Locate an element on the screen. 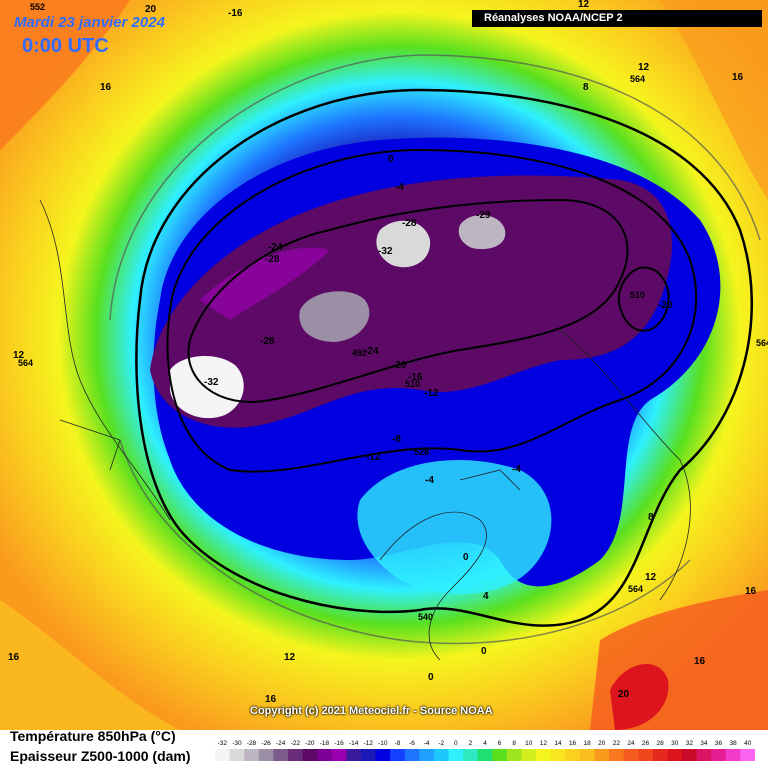 The height and width of the screenshot is (768, 768). color-scale-tick-label: 24 is located at coordinates (631, 743).